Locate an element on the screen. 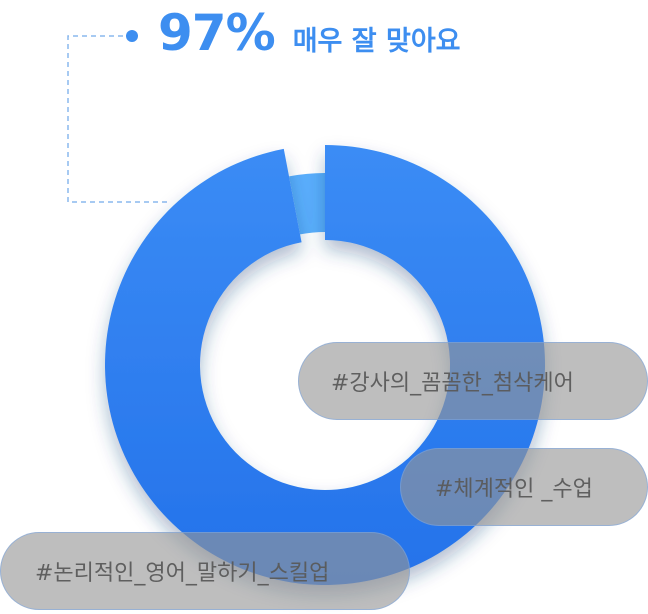  hashtag-text: #논리적인_영어_말하기_스킬업 is located at coordinates (182, 573).